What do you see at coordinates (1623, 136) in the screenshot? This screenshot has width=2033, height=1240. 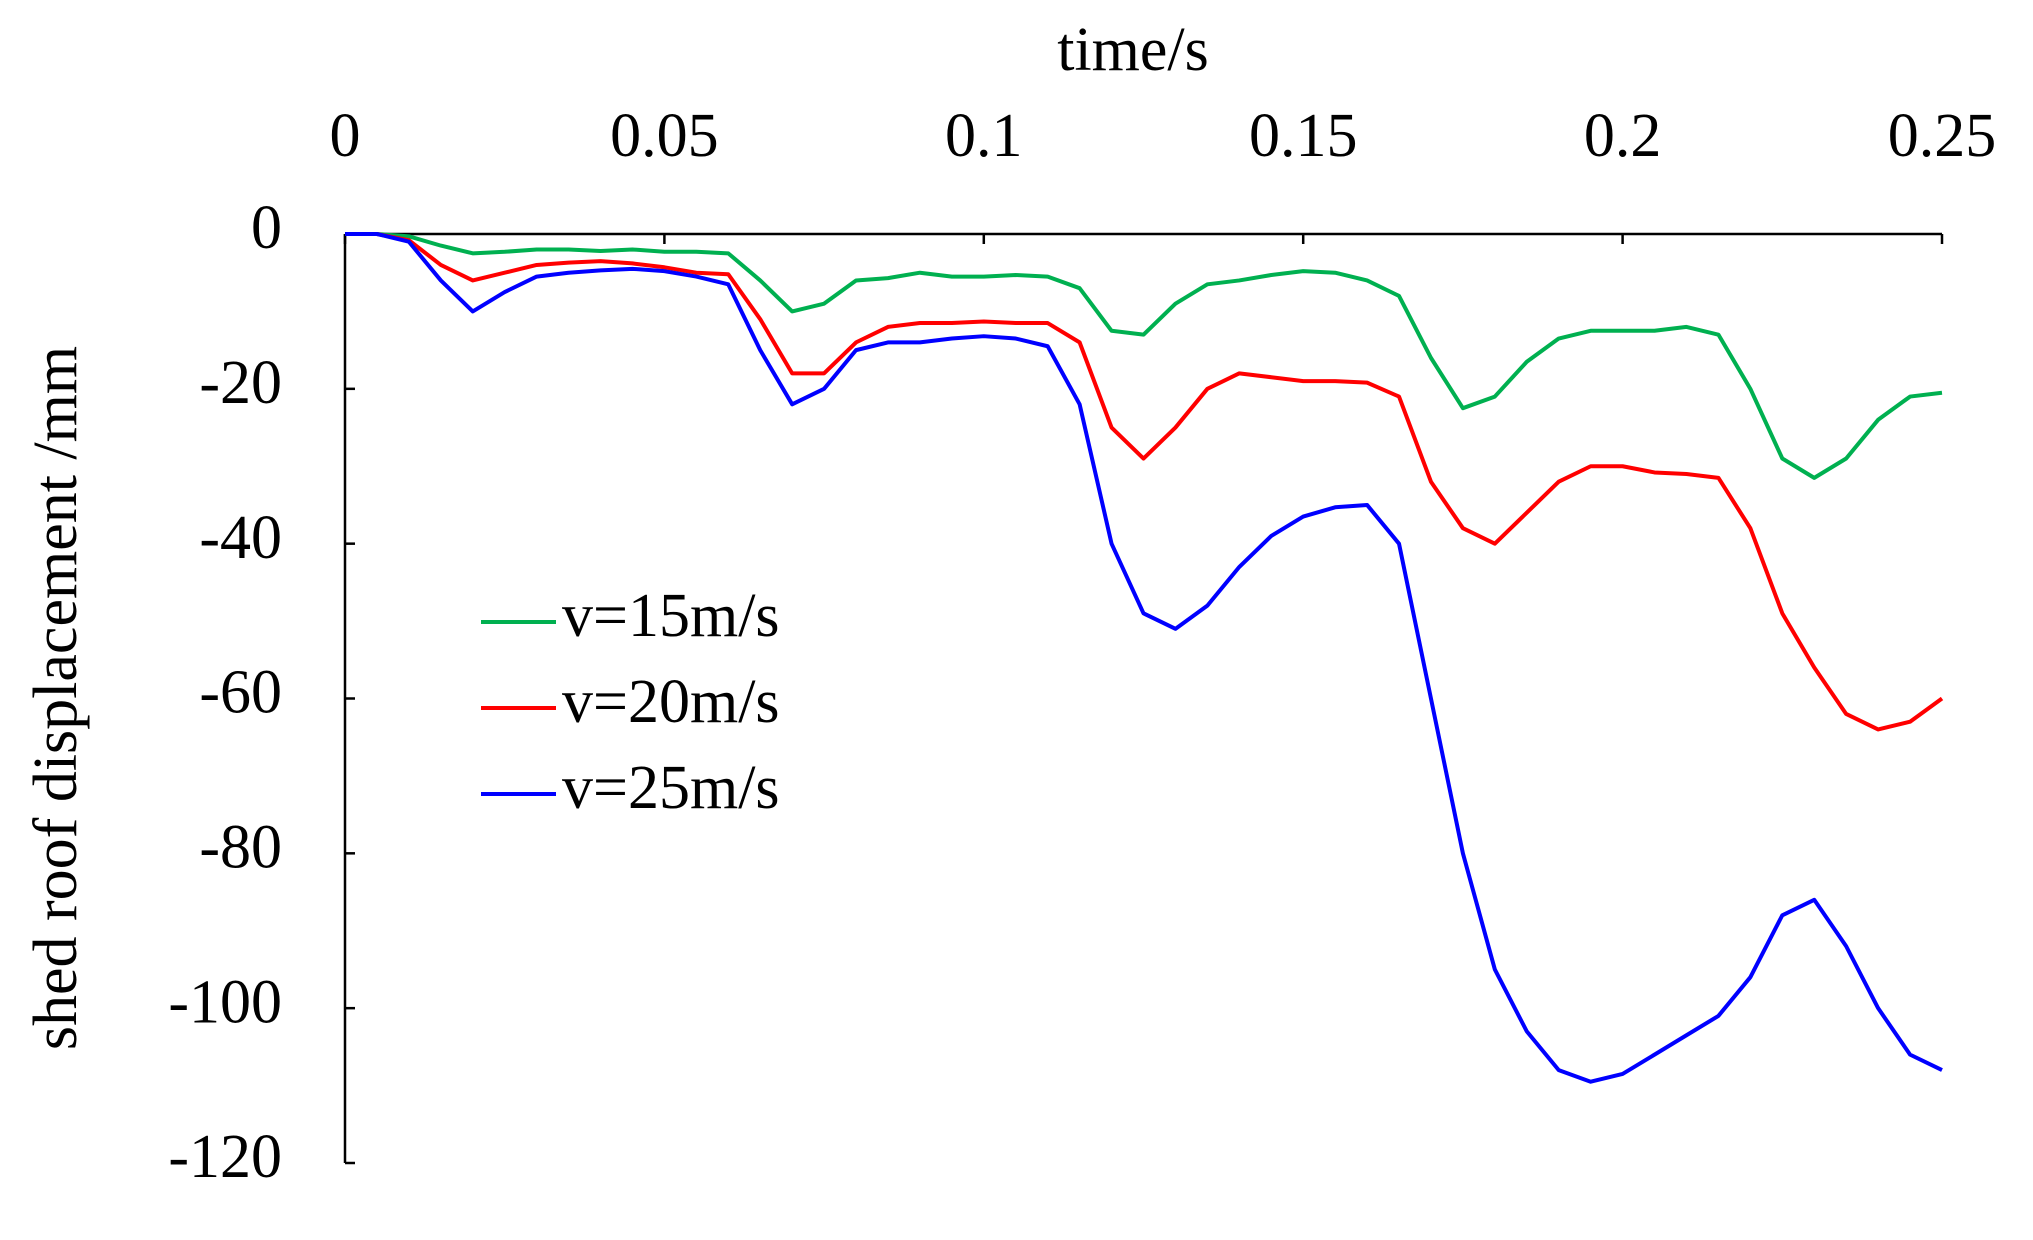 I see `x-tick-label: 0.2` at bounding box center [1623, 136].